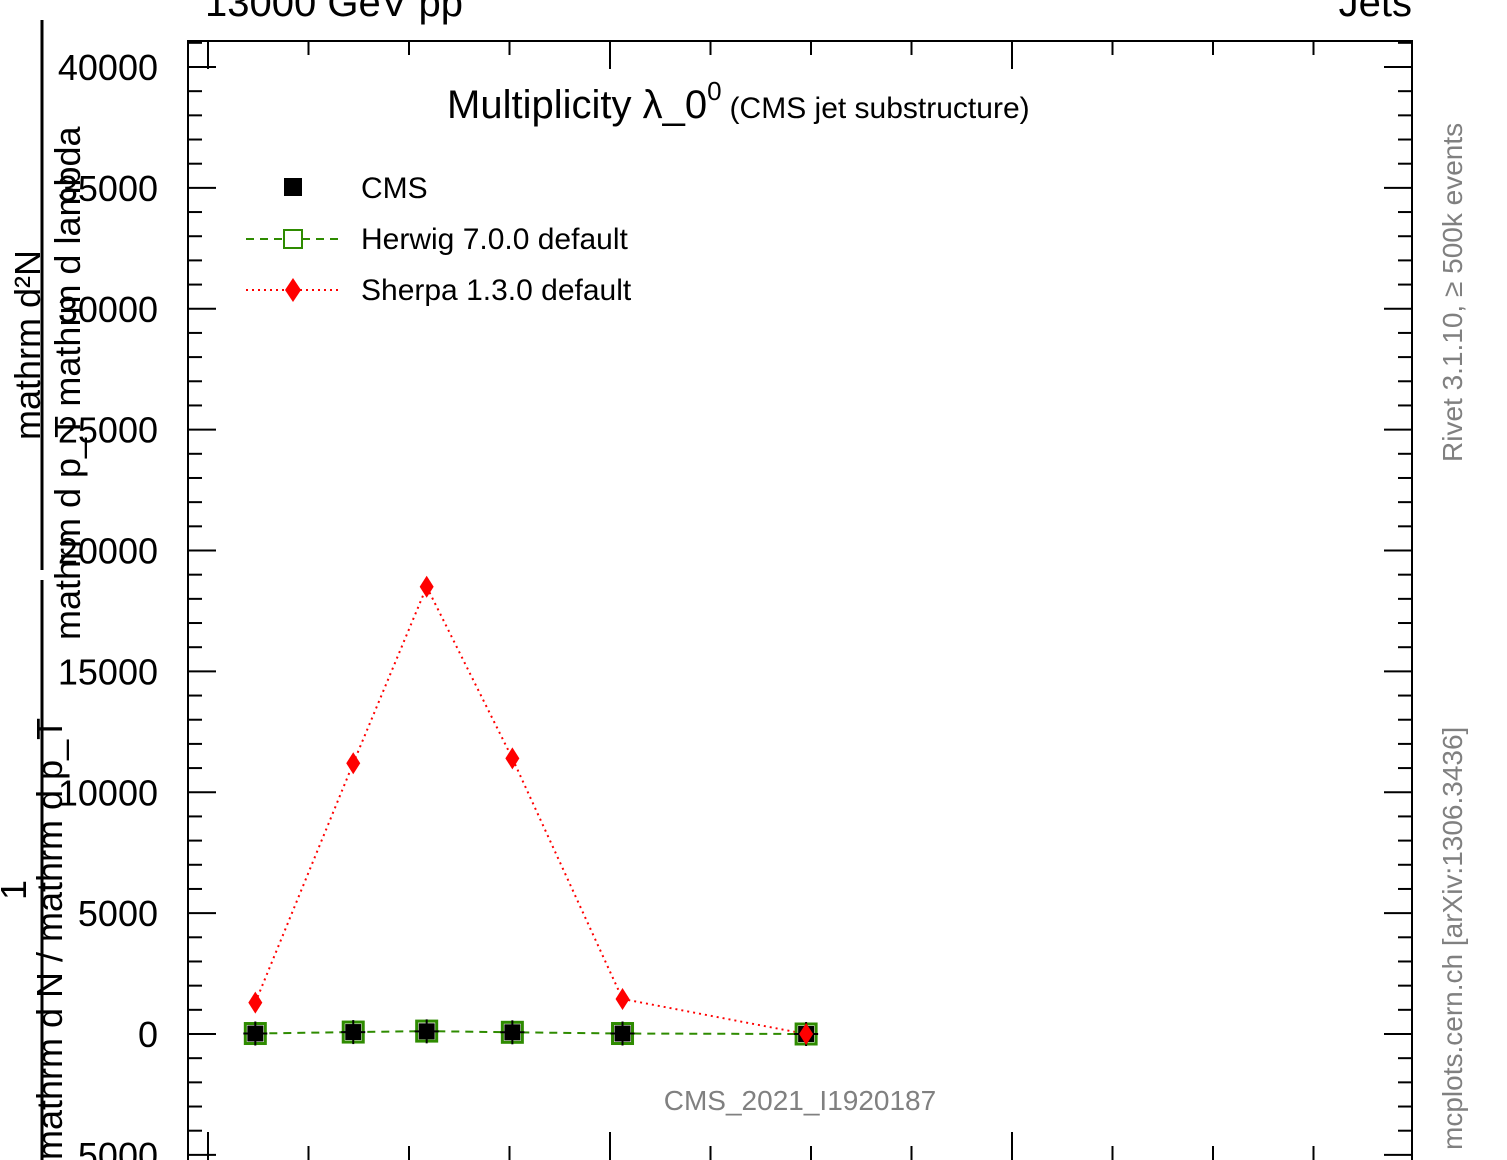 The width and height of the screenshot is (1507, 1160). I want to click on legend-marker-cms, so click(293, 187).